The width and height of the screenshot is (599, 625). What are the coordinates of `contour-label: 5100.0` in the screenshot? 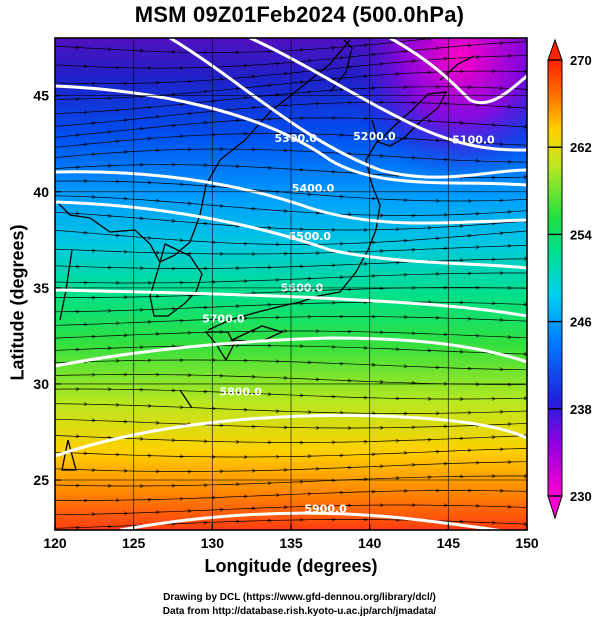 It's located at (473, 140).